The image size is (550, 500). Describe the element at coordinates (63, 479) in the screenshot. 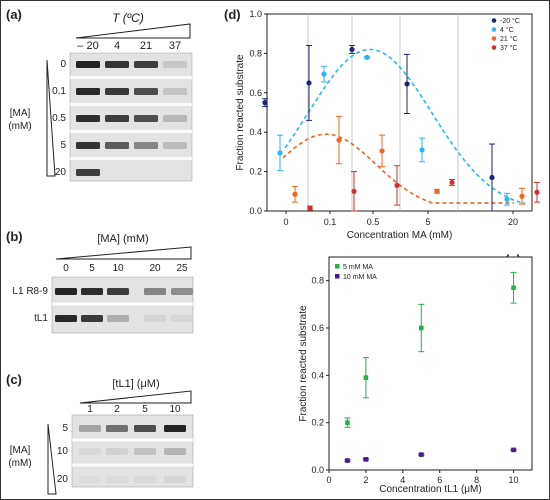

I see `gel-c-ma-level: 20` at that location.